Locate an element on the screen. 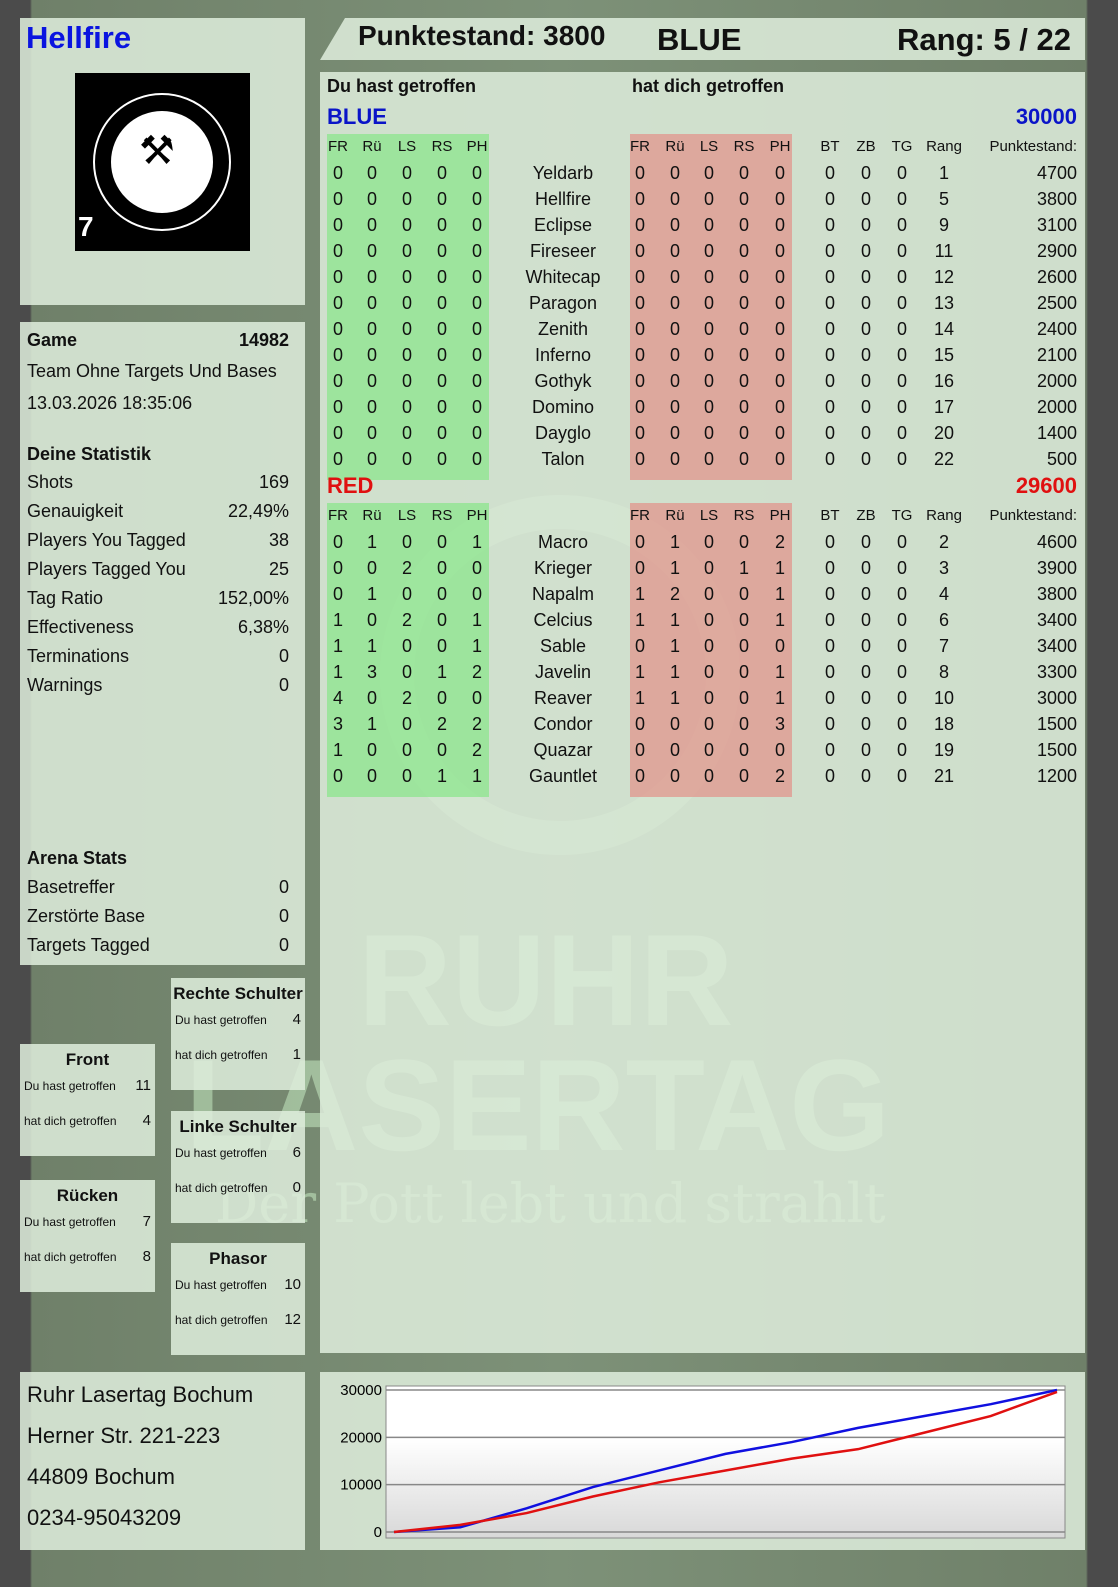 This screenshot has width=1118, height=1587. player-score: 4600 is located at coordinates (1056, 542).